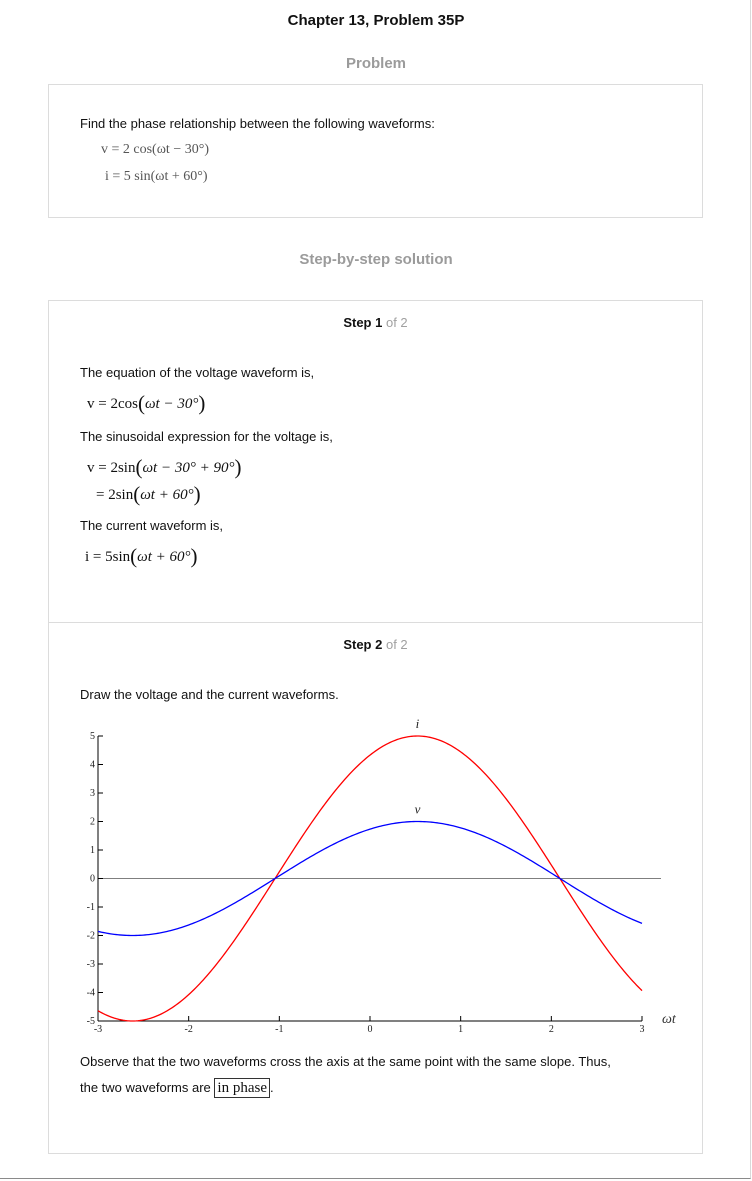 The width and height of the screenshot is (752, 1181). What do you see at coordinates (376, 20) in the screenshot?
I see `chapter-title: Chapter 13, Problem 35P` at bounding box center [376, 20].